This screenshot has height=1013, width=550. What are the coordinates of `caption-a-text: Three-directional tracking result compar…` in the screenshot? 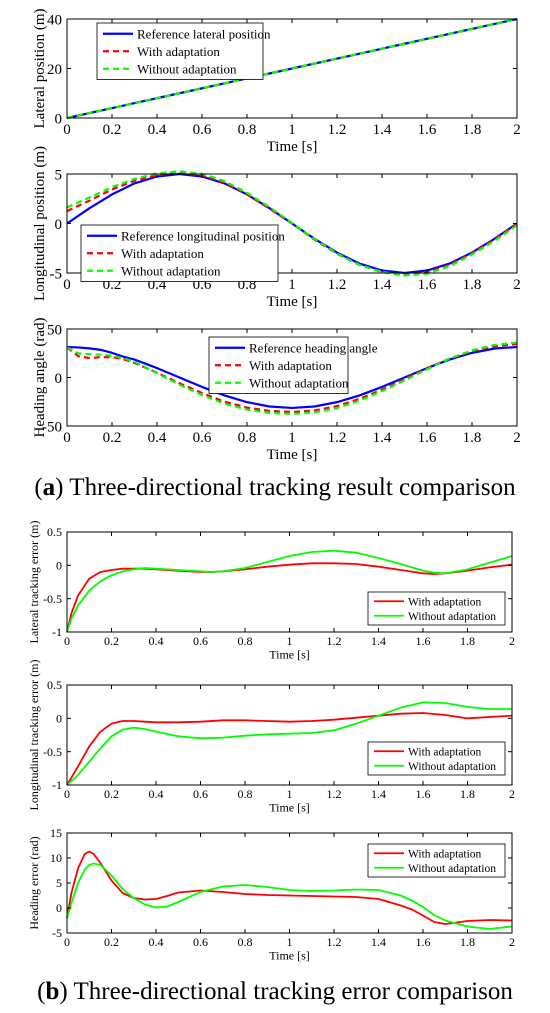 It's located at (292, 487).